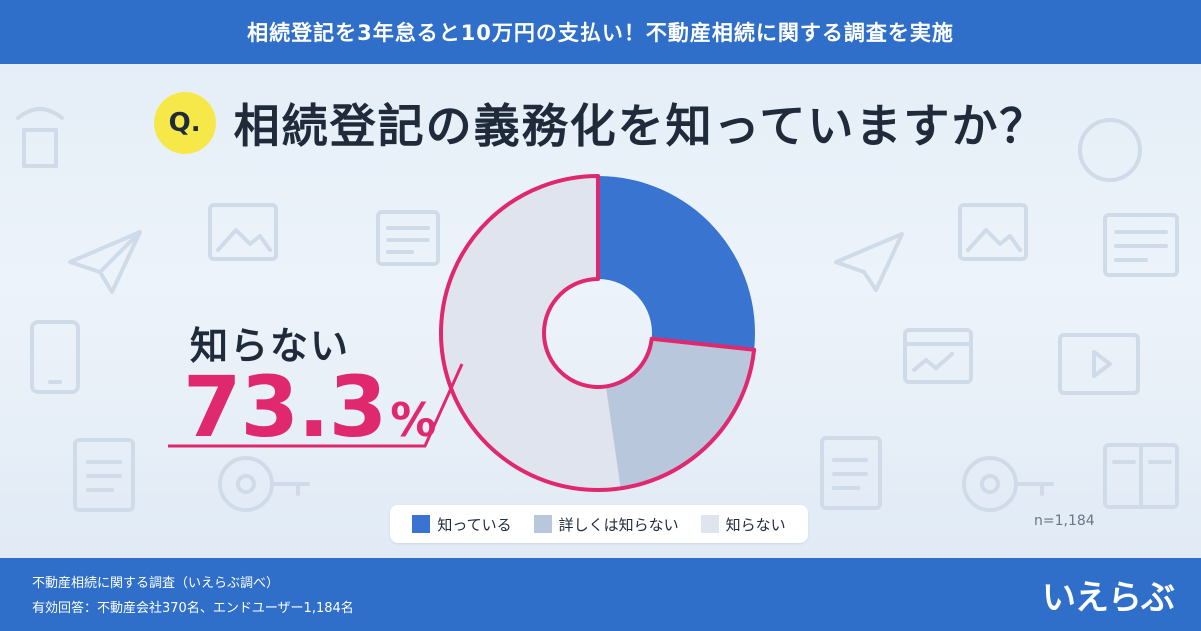  Describe the element at coordinates (413, 420) in the screenshot. I see `callout-unit: %` at that location.